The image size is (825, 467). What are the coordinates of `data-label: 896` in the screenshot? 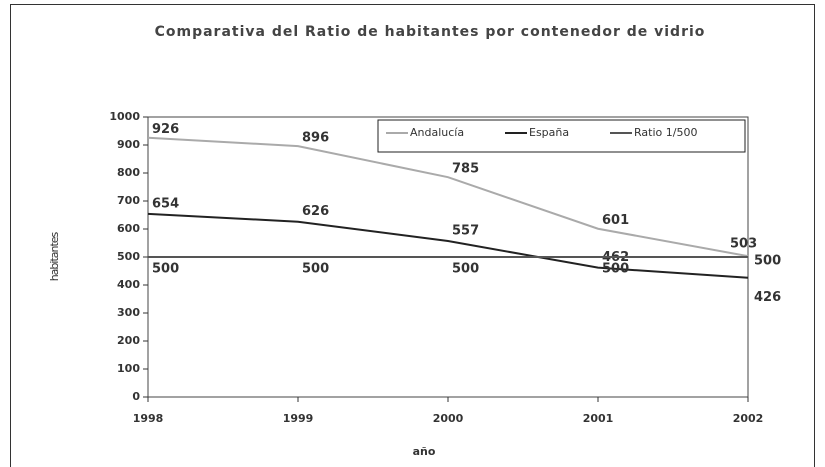 It's located at (315, 138).